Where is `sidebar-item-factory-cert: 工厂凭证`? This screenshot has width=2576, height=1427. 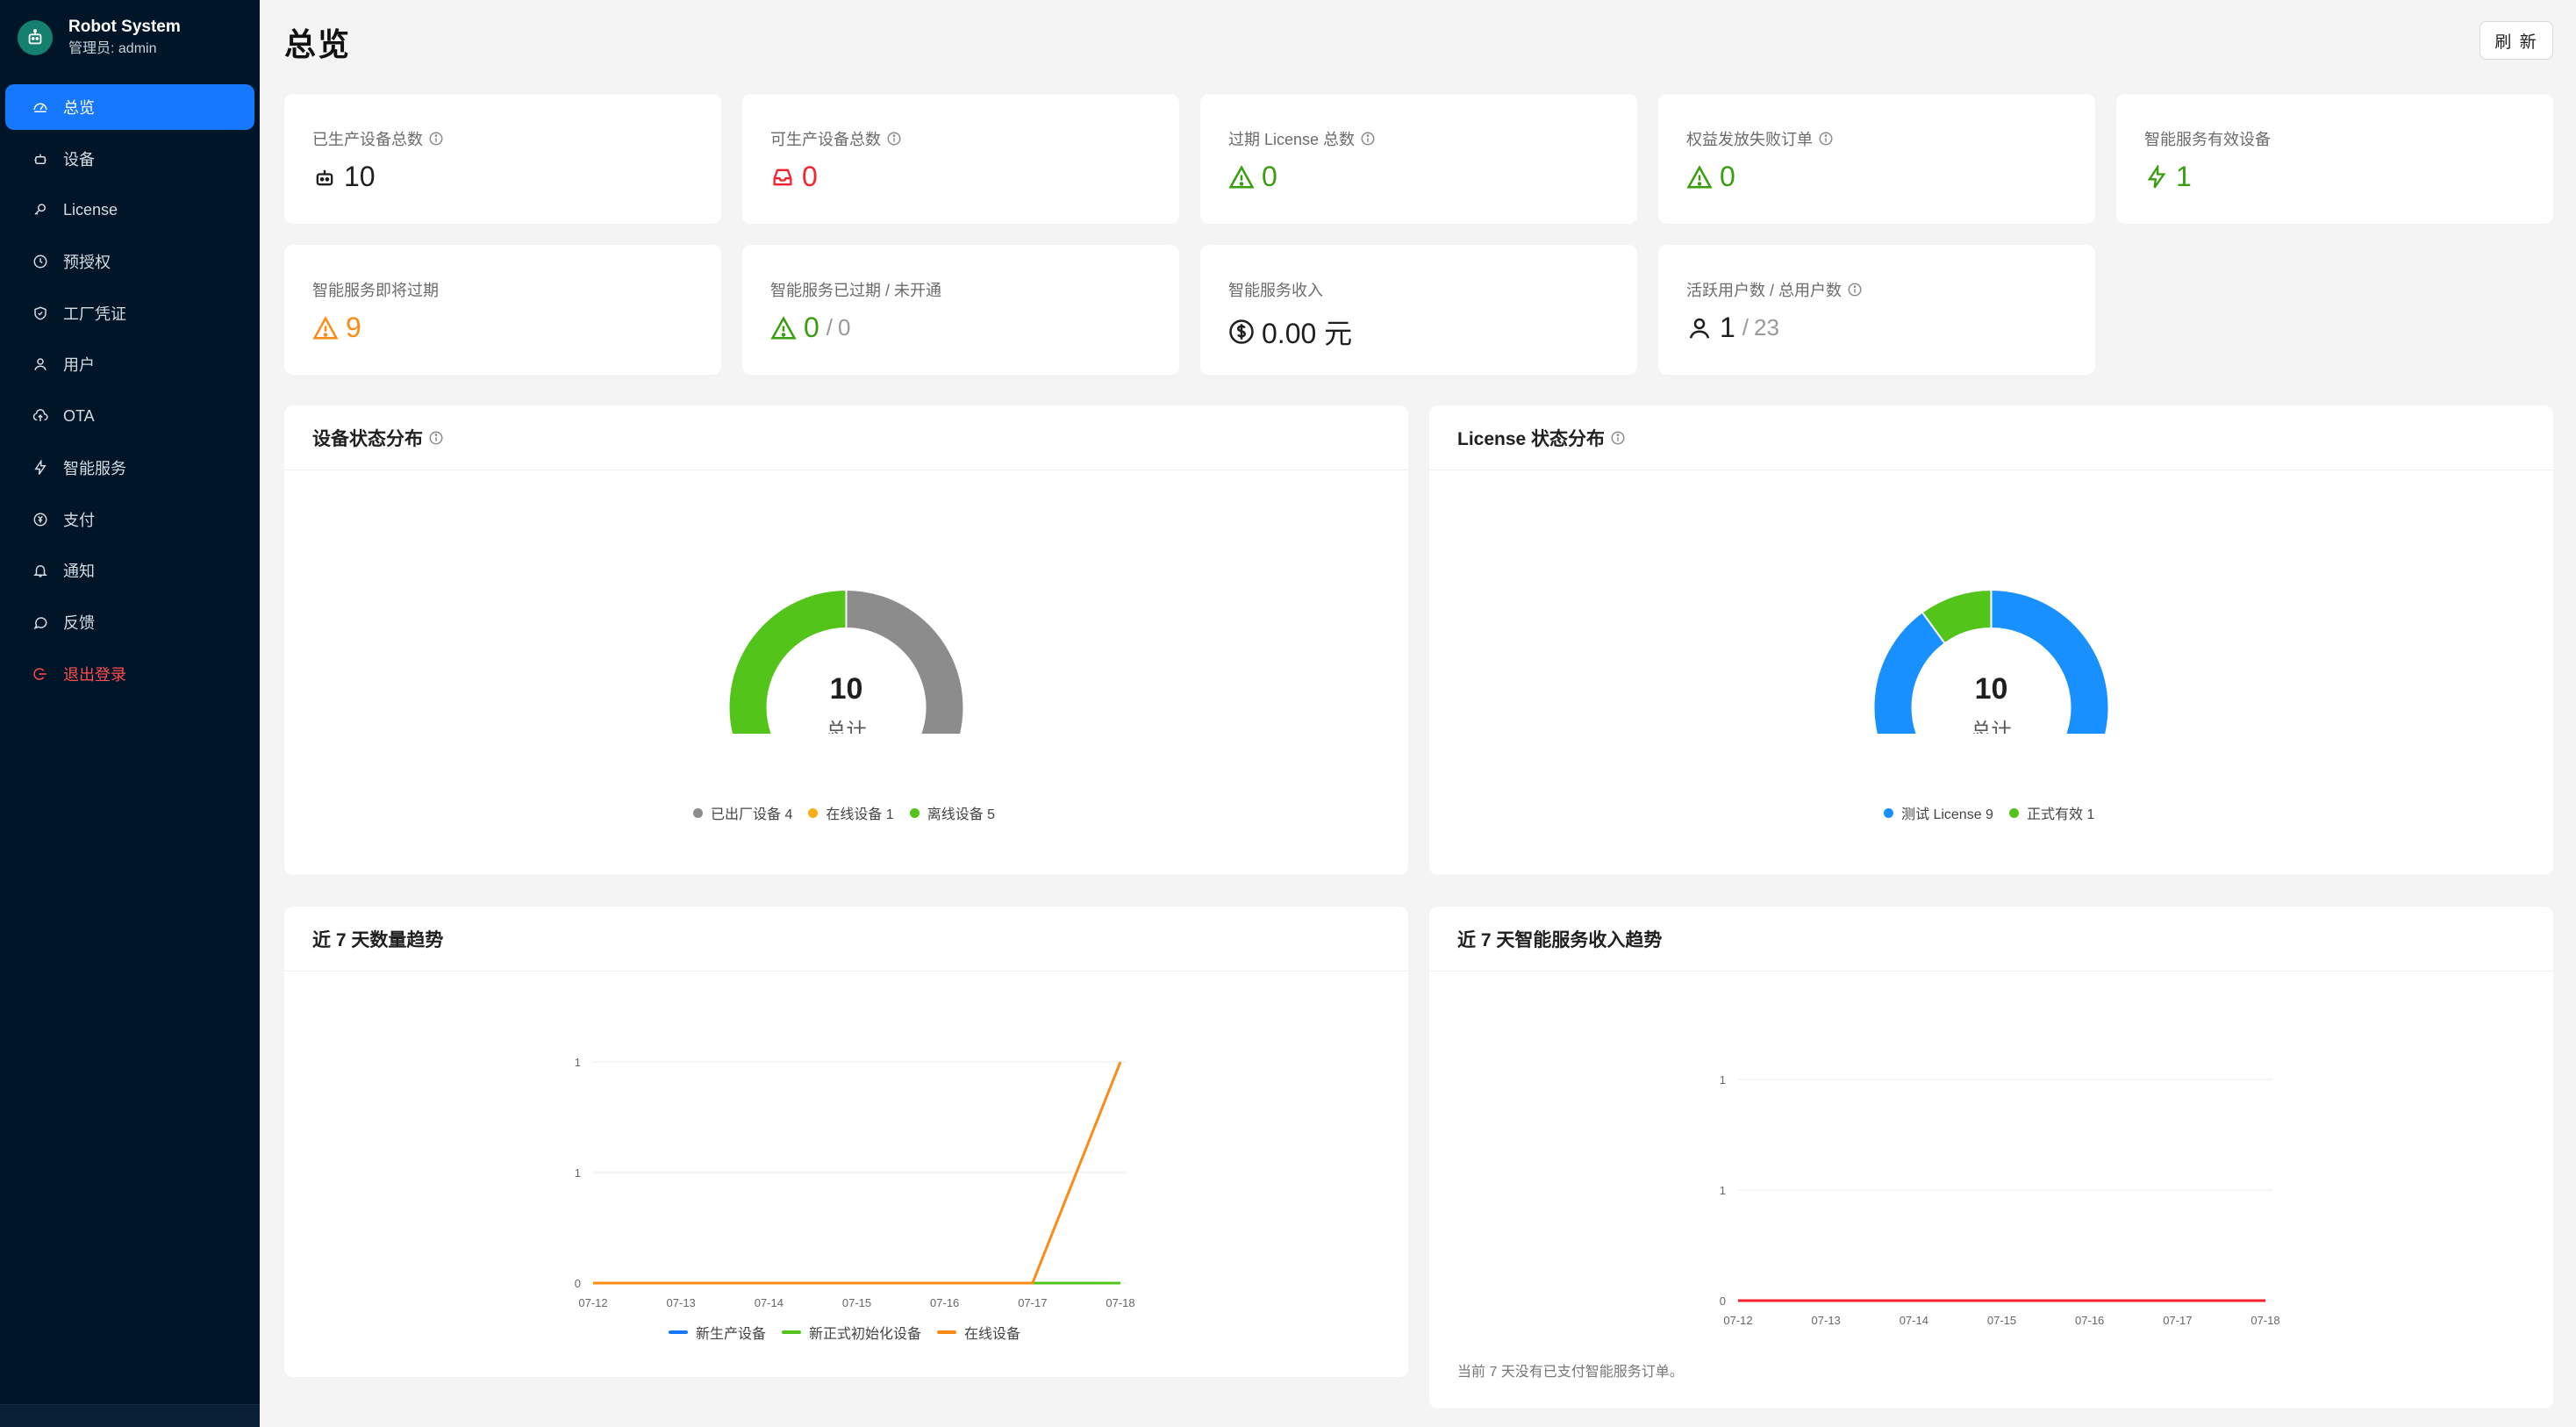 sidebar-item-factory-cert: 工厂凭证 is located at coordinates (129, 313).